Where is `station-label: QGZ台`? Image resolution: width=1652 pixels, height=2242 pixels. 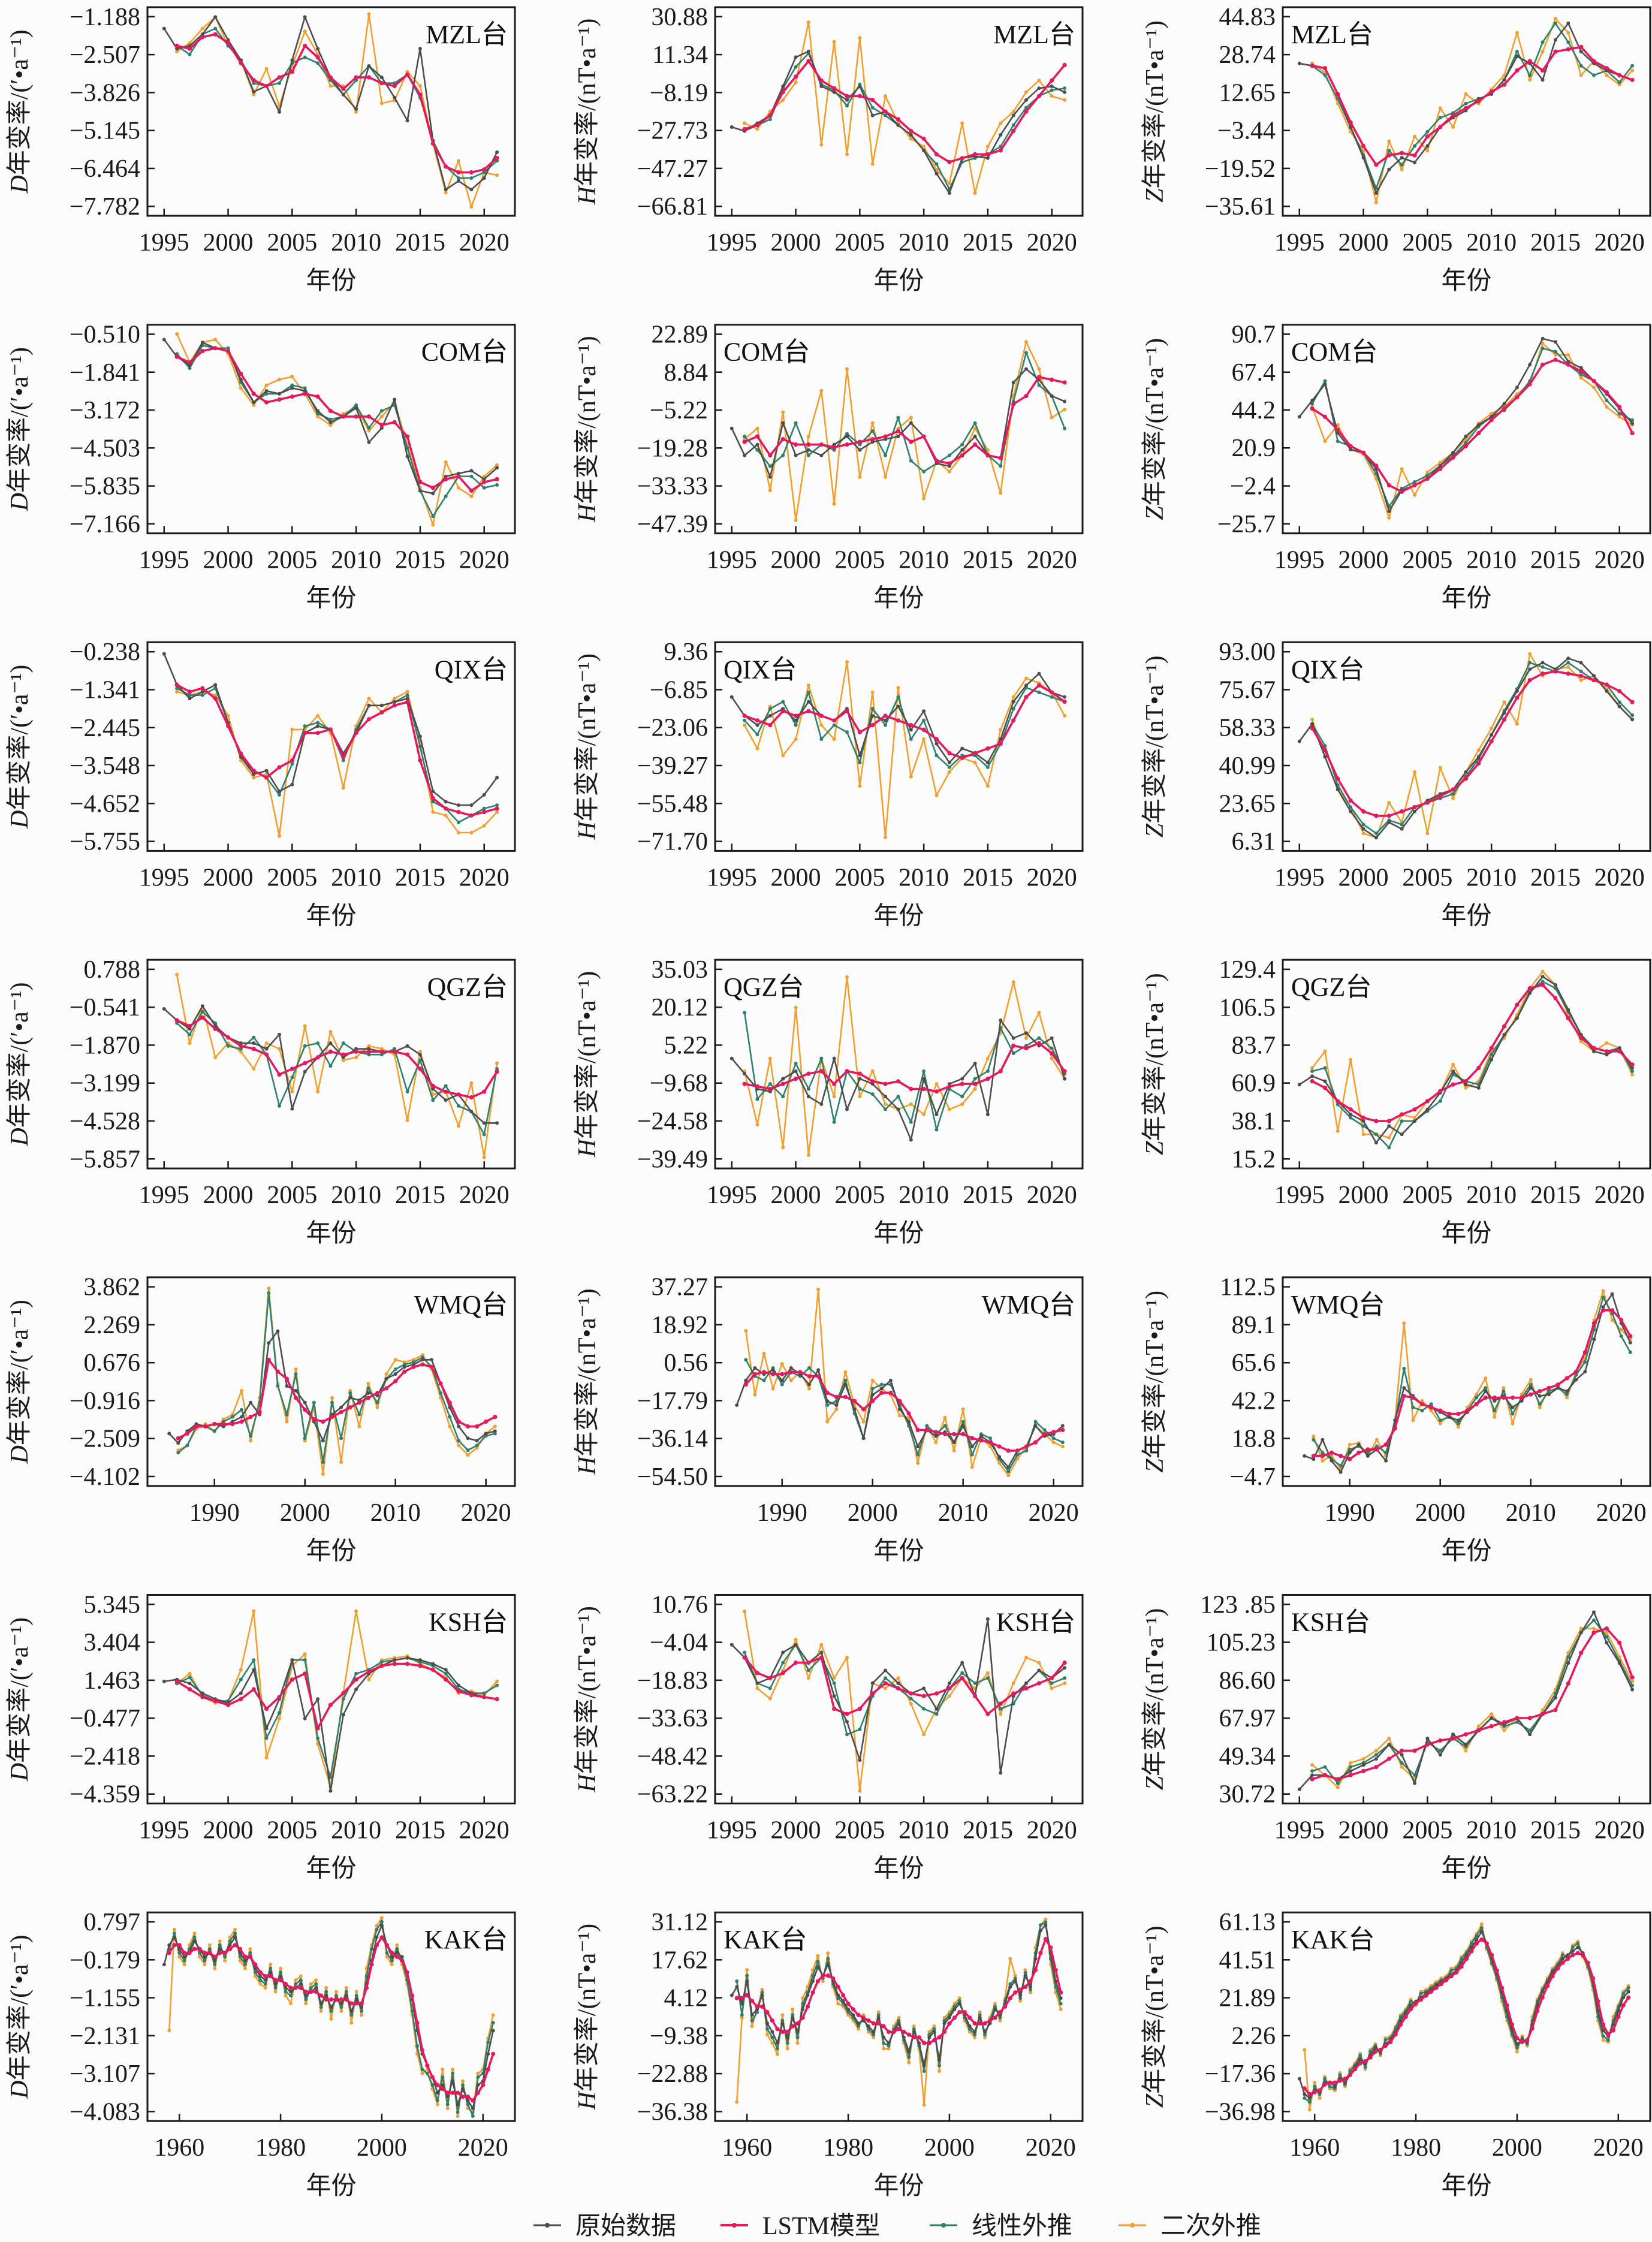
station-label: QGZ台 is located at coordinates (467, 987).